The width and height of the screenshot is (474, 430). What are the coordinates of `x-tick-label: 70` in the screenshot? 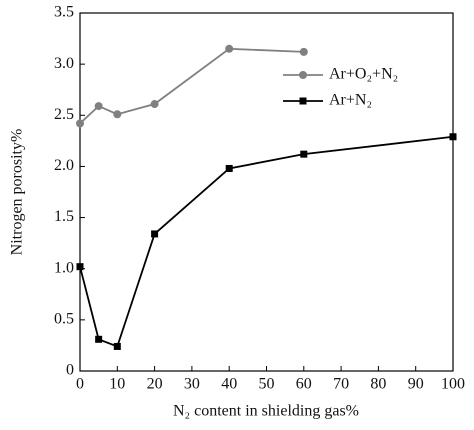 It's located at (341, 384).